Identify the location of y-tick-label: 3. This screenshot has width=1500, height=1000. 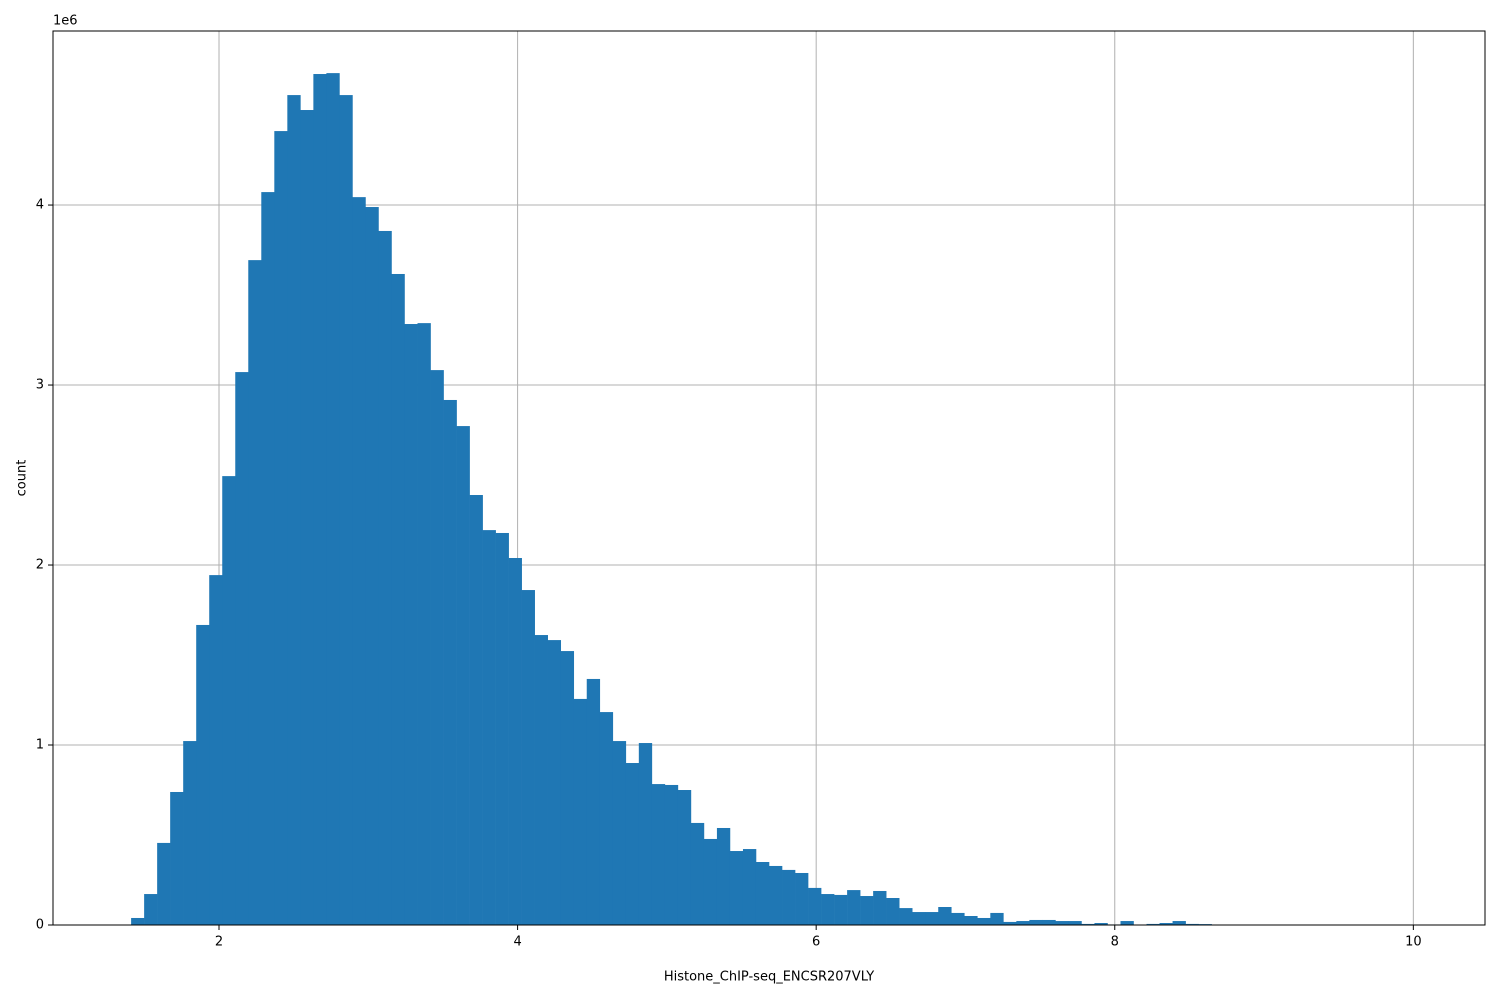
(40, 385).